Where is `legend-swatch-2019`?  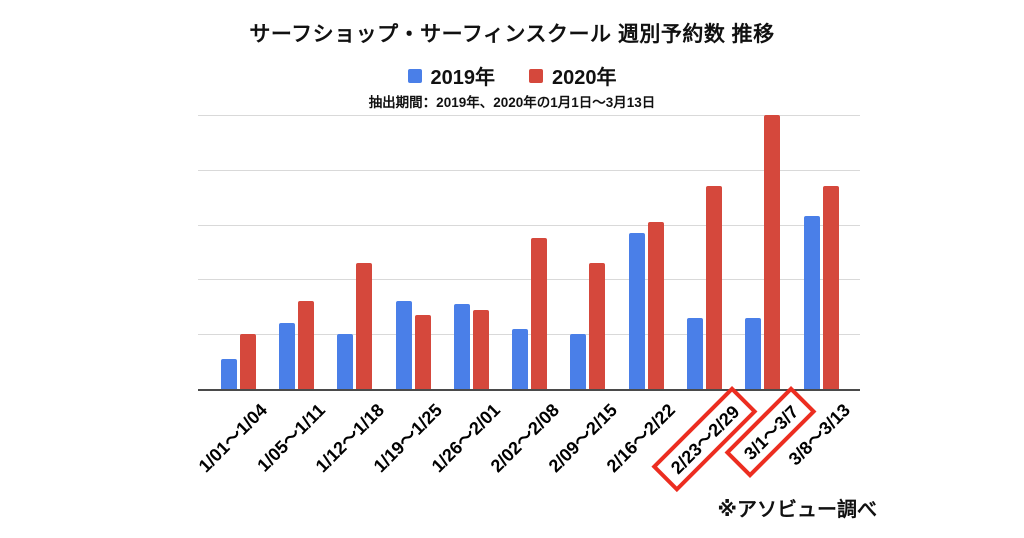 legend-swatch-2019 is located at coordinates (414, 75).